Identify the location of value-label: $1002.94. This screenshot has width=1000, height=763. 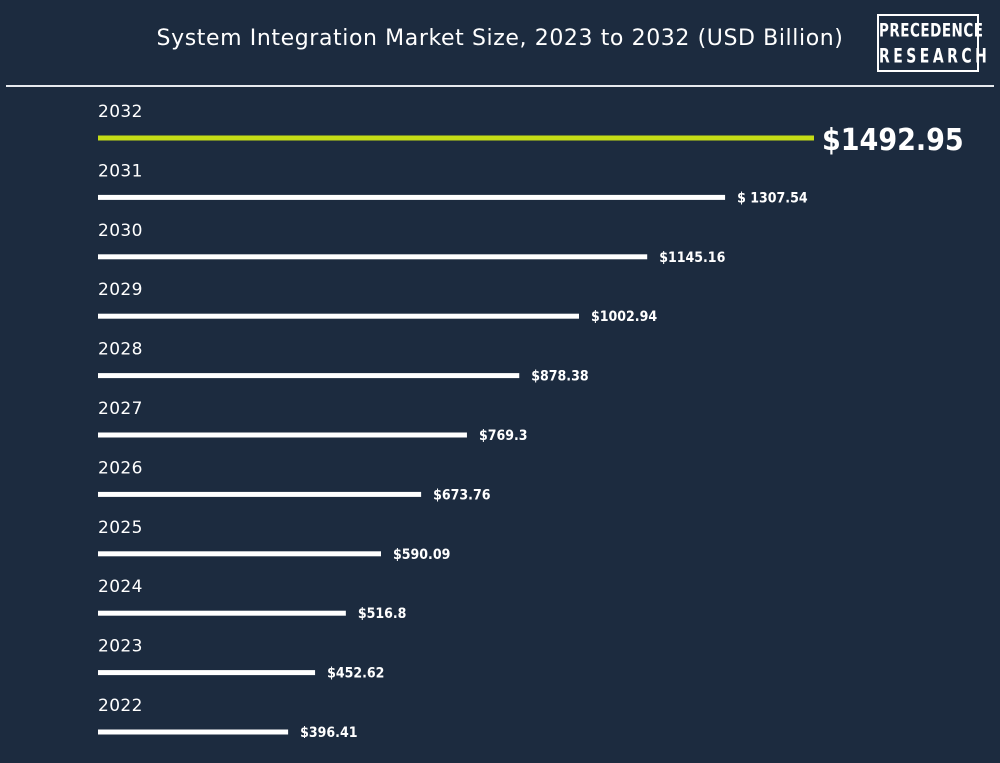
(624, 317).